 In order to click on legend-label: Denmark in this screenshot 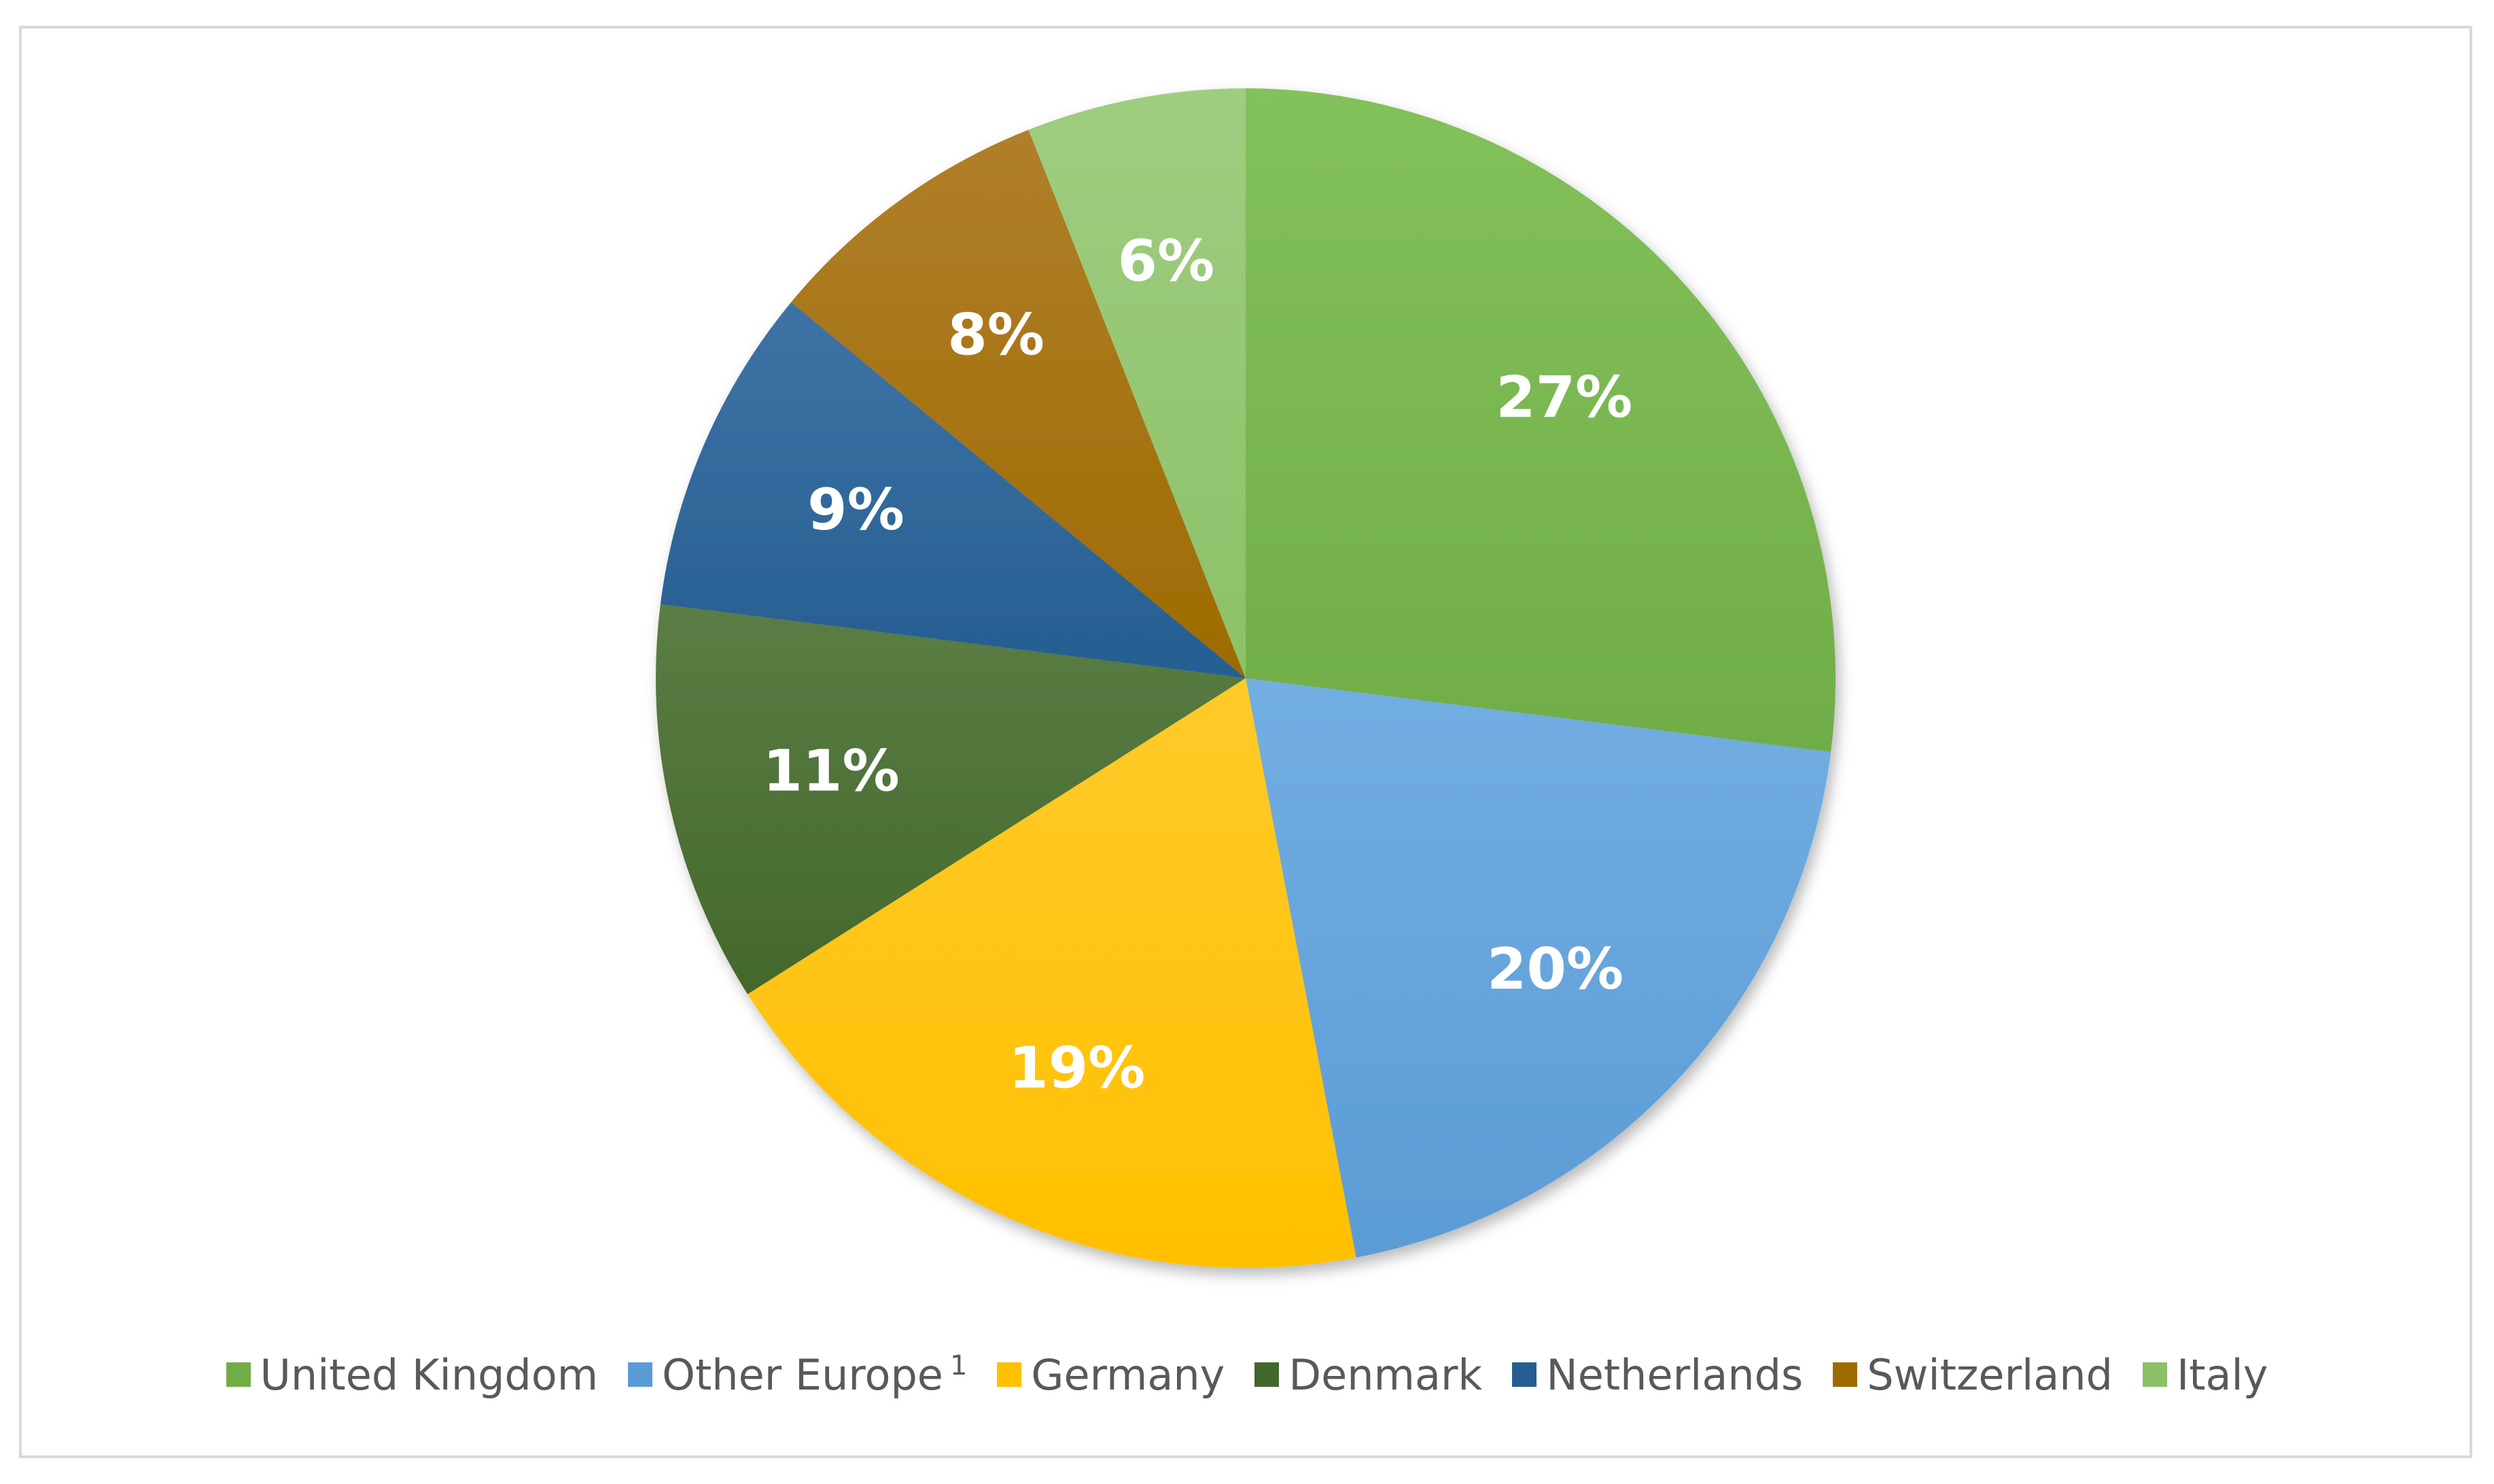, I will do `click(1385, 1374)`.